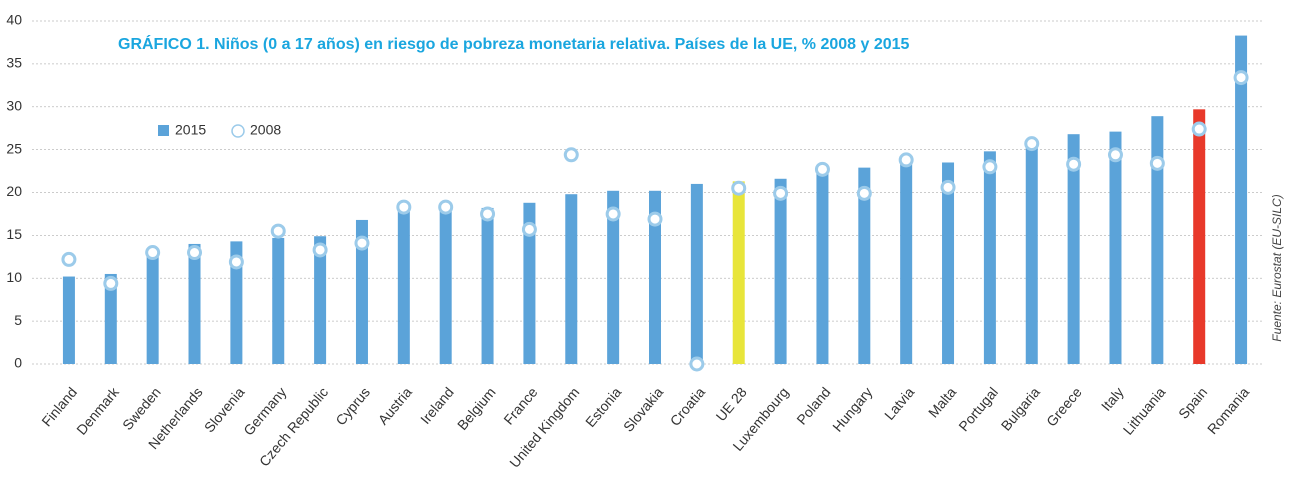 The height and width of the screenshot is (486, 1291). What do you see at coordinates (852, 409) in the screenshot?
I see `x-tick-label: Hungary` at bounding box center [852, 409].